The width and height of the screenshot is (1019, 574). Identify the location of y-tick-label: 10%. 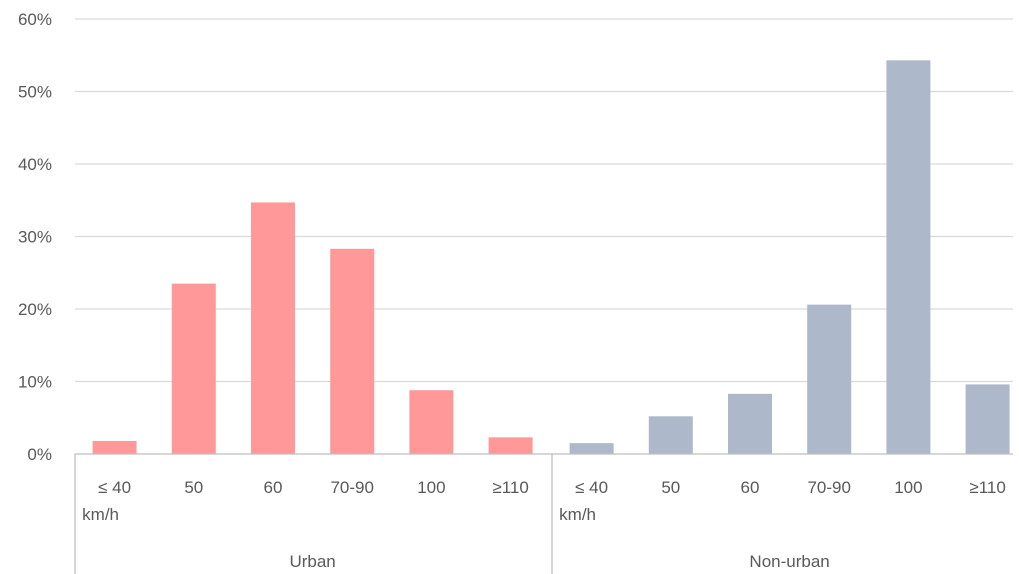
(35, 382).